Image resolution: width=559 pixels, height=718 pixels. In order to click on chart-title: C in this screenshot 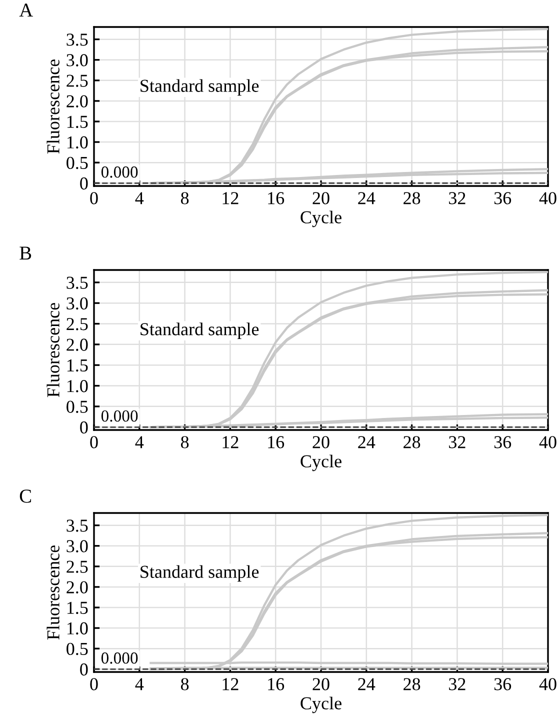, I will do `click(25, 496)`.